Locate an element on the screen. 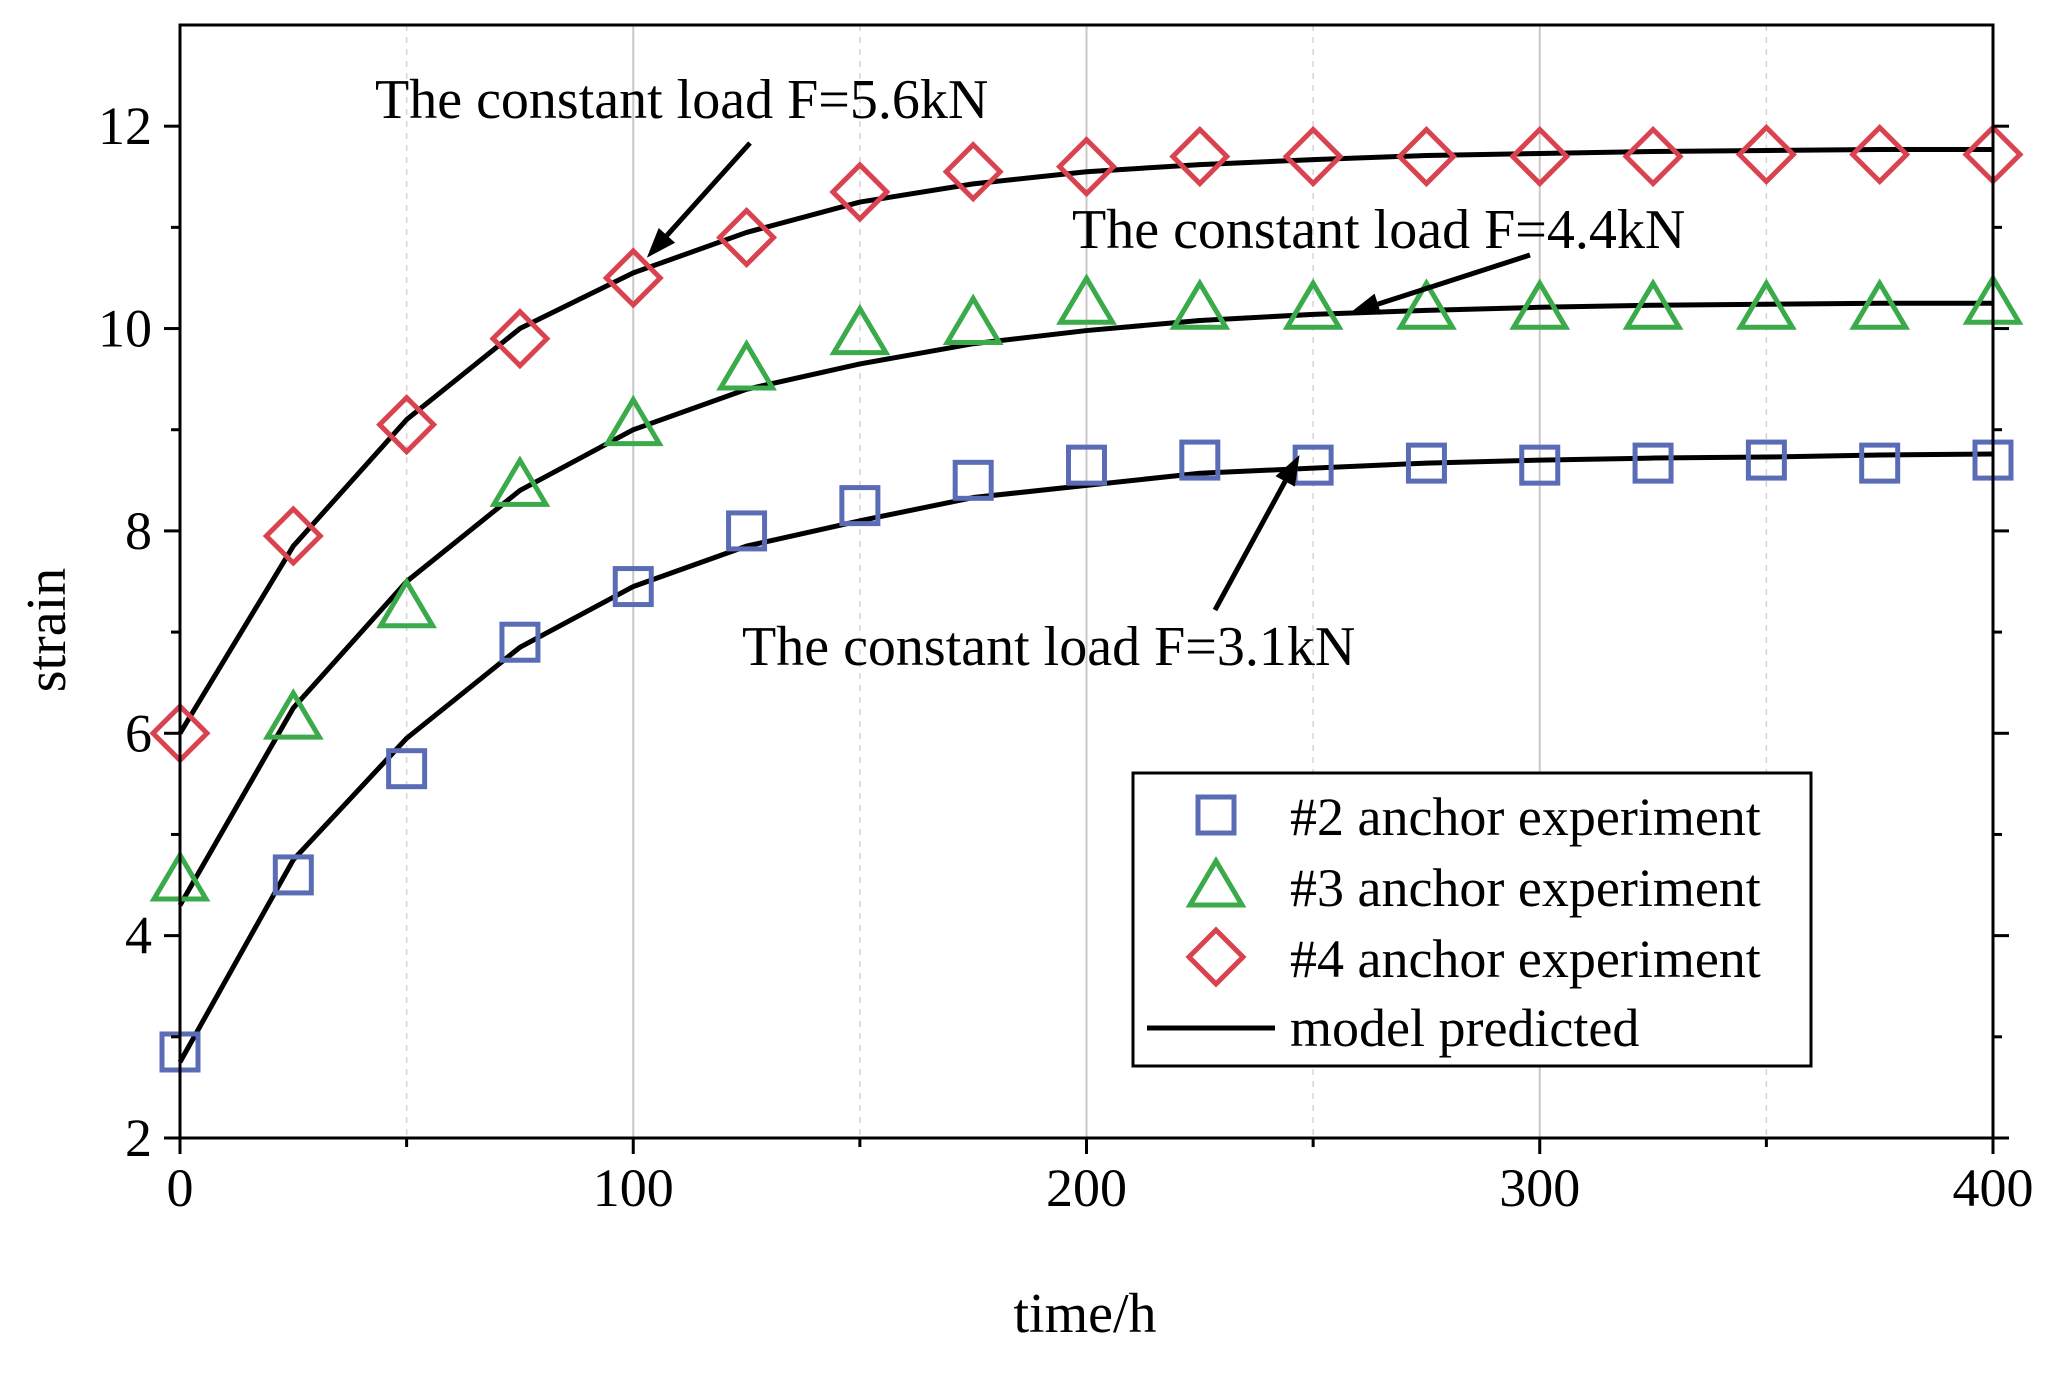 The image size is (2053, 1374). y-axis-title: strain is located at coordinates (47, 630).